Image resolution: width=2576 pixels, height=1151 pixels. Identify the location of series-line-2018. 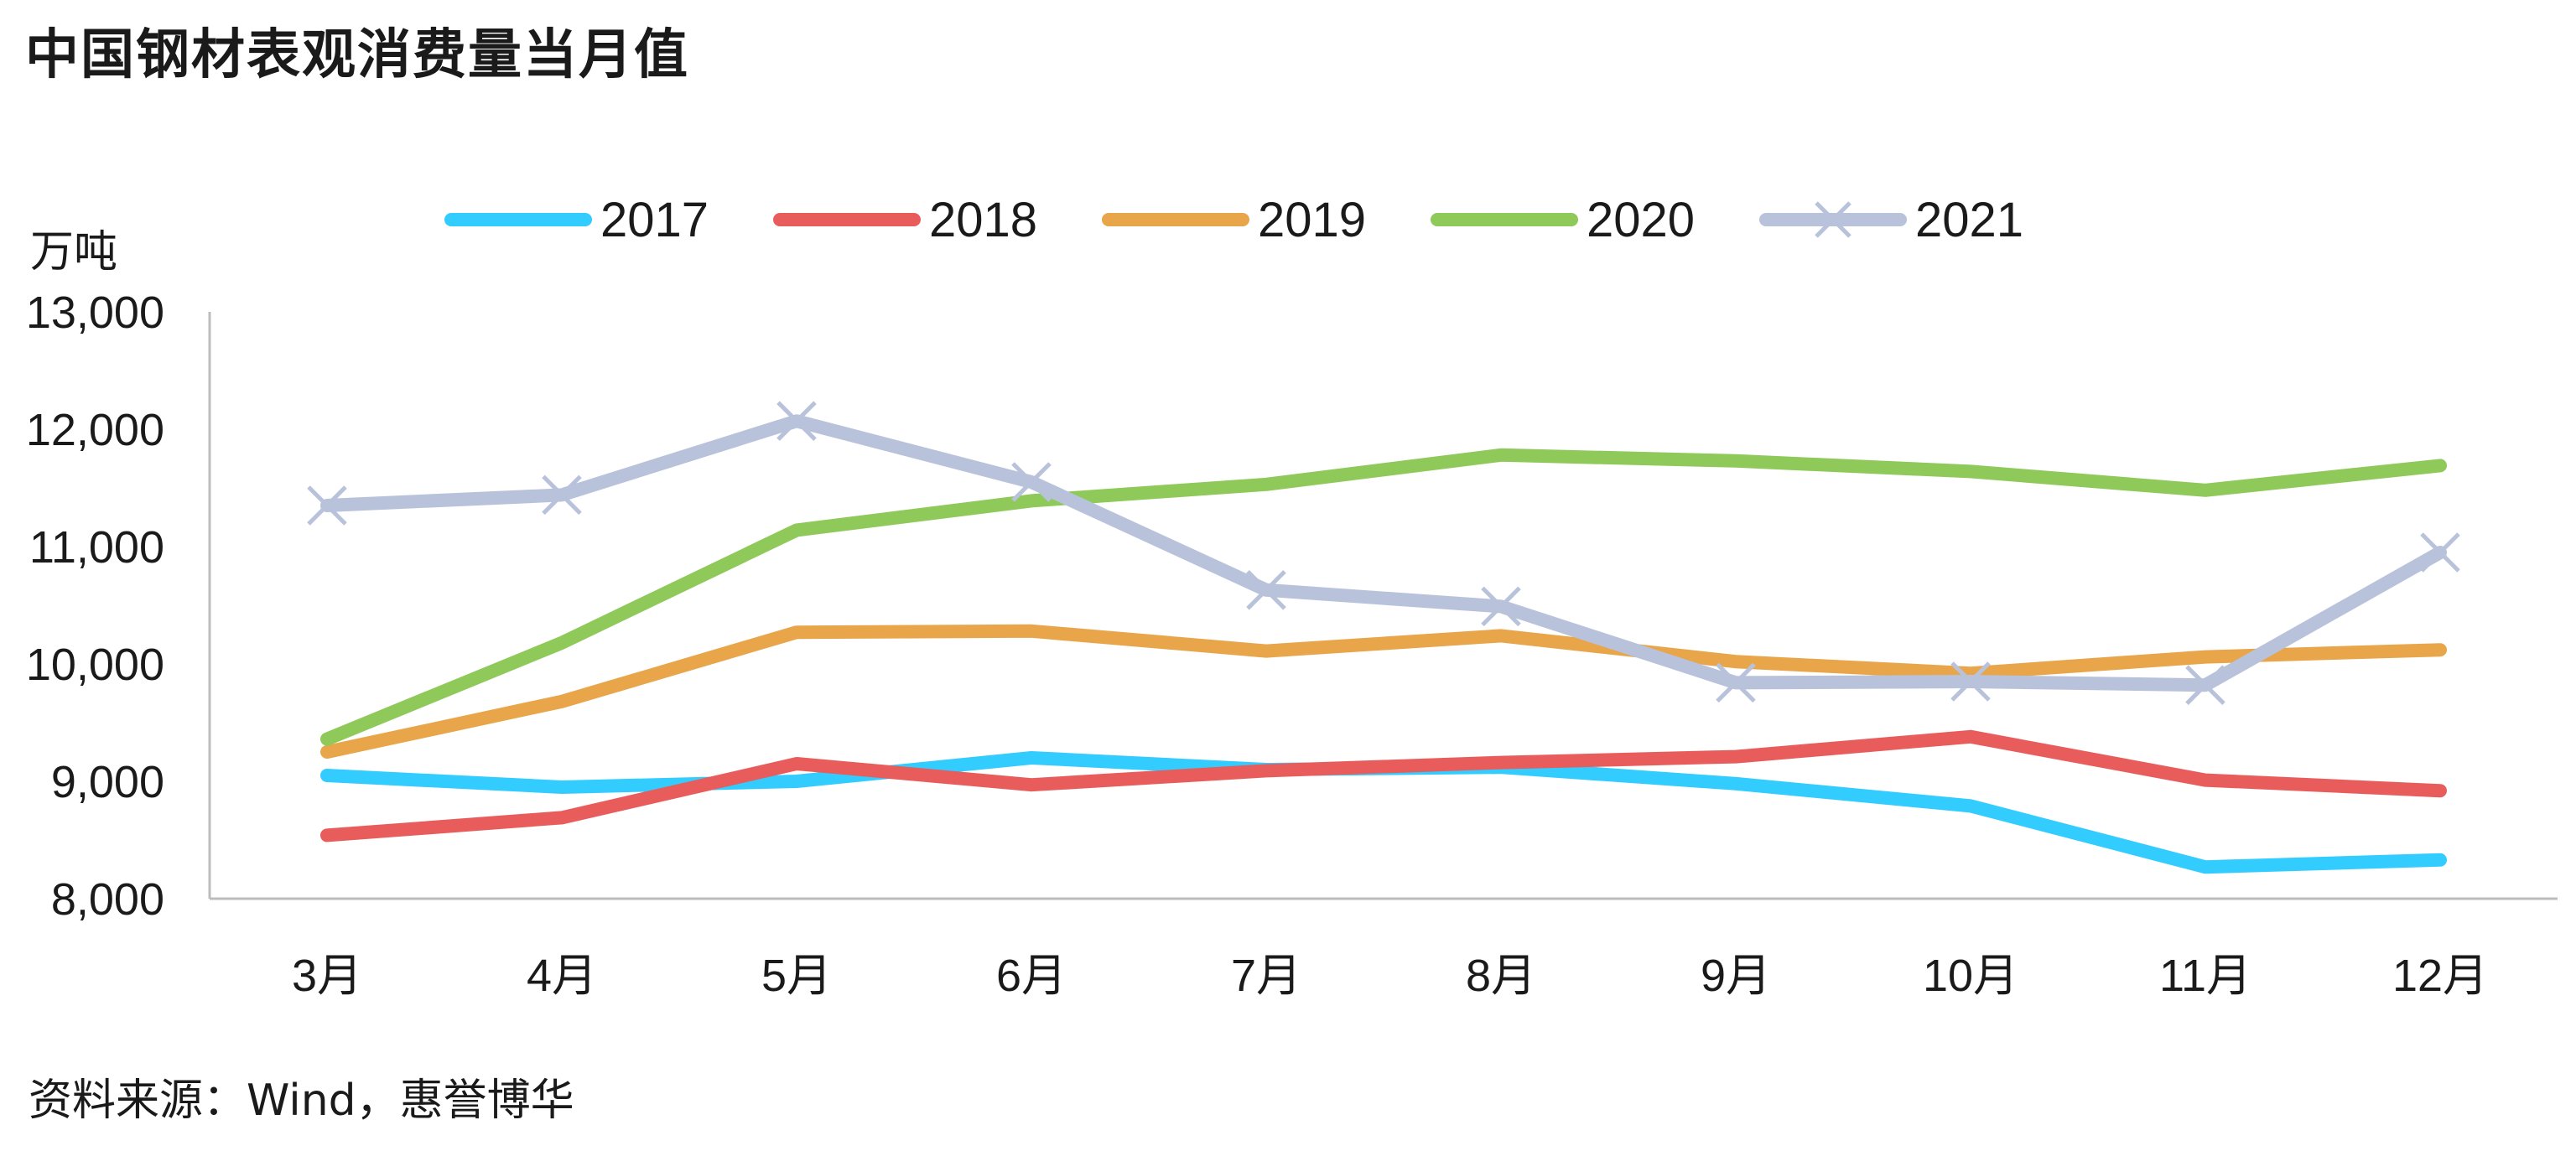
(1383, 786).